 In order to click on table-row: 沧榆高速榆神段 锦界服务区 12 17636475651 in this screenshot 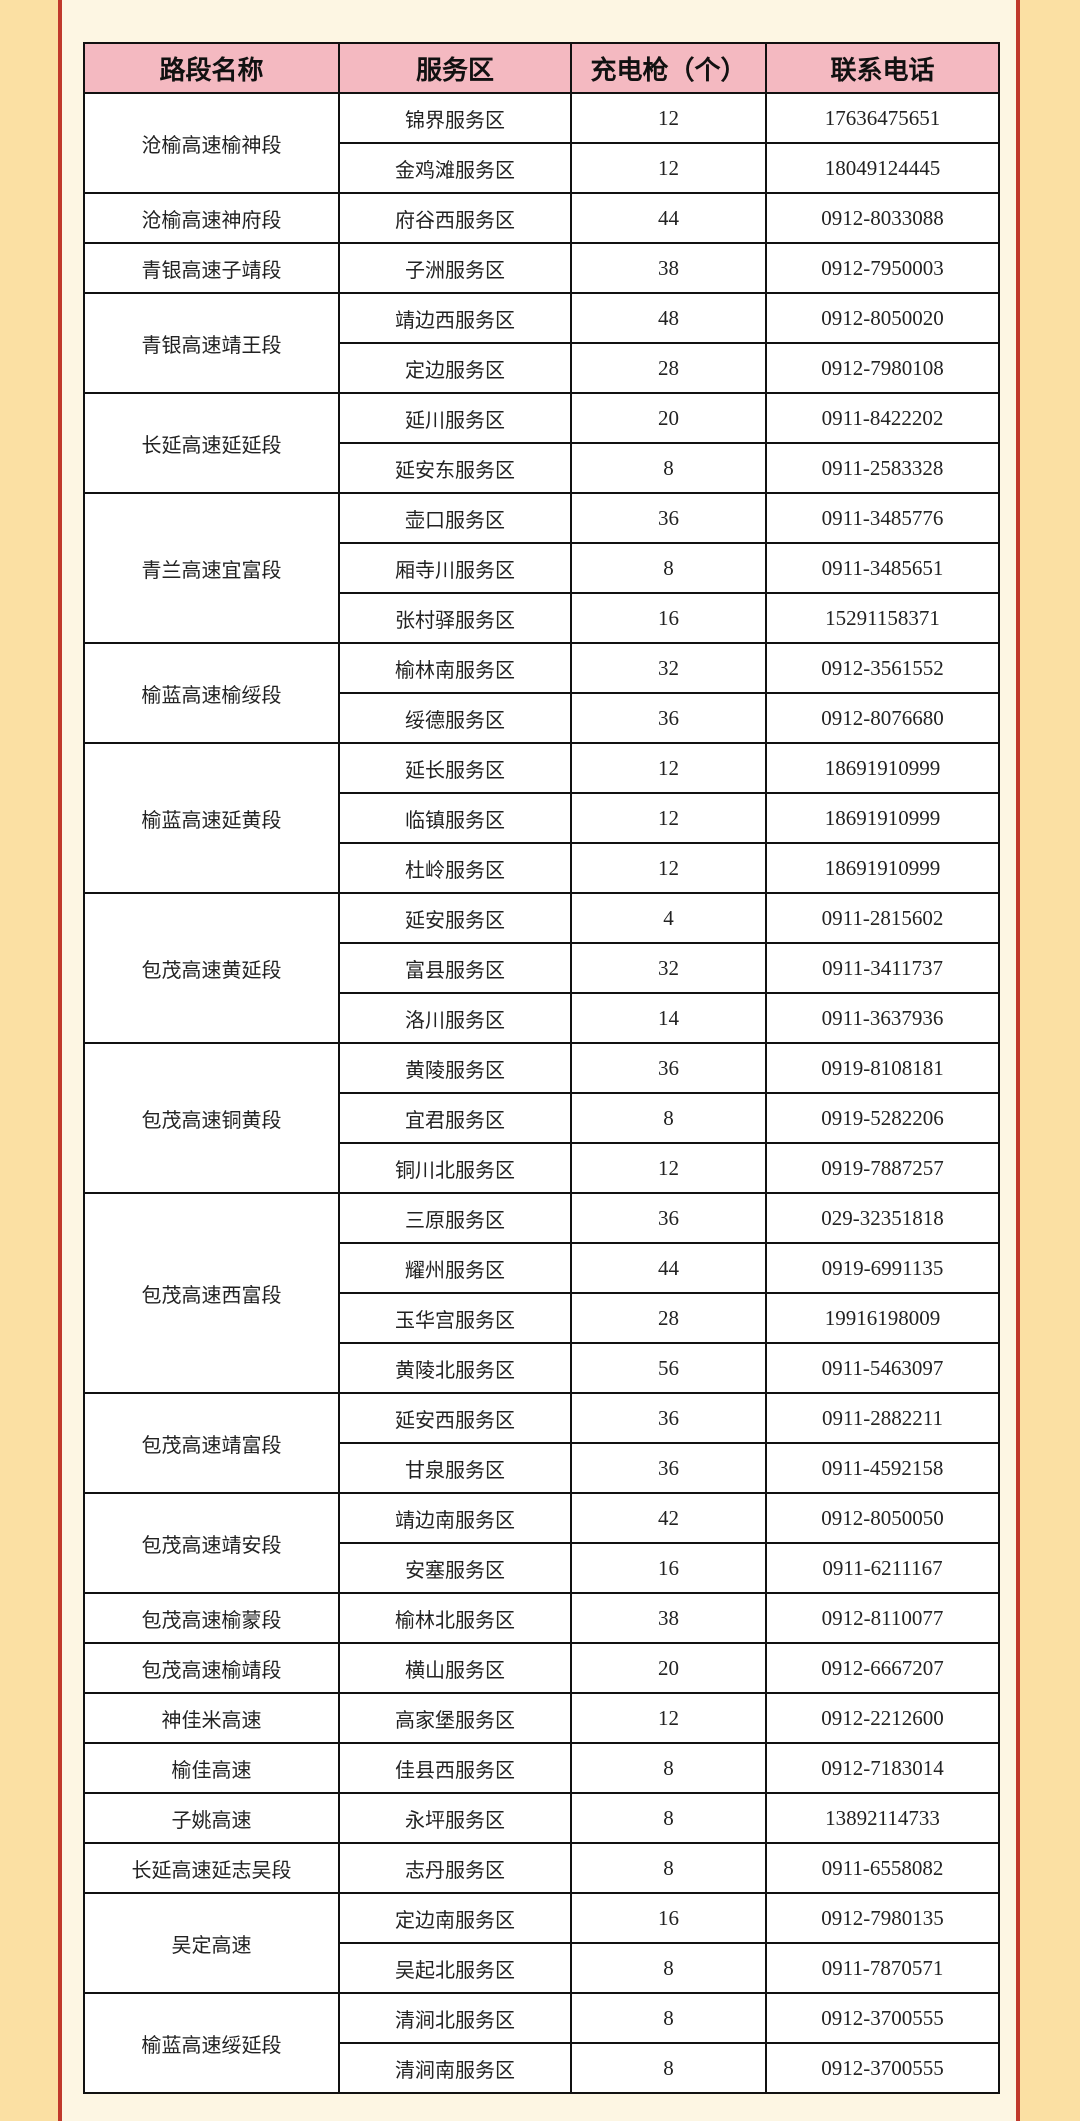, I will do `click(541, 143)`.